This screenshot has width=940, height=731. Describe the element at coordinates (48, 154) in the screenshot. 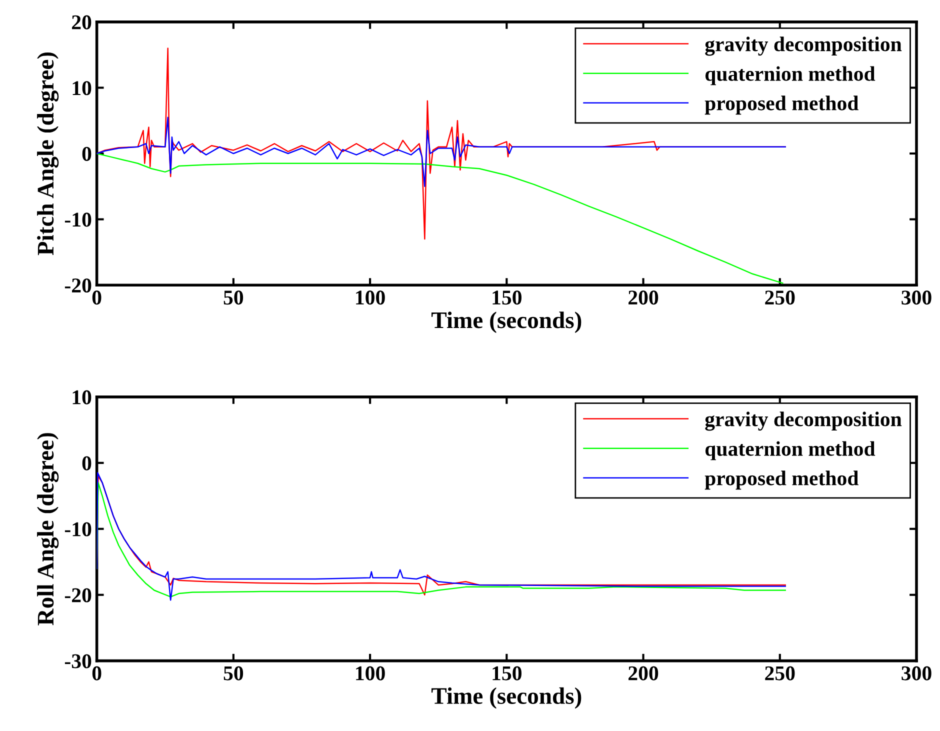

I see `y-axis-title: Pitch Angle (degree)` at that location.